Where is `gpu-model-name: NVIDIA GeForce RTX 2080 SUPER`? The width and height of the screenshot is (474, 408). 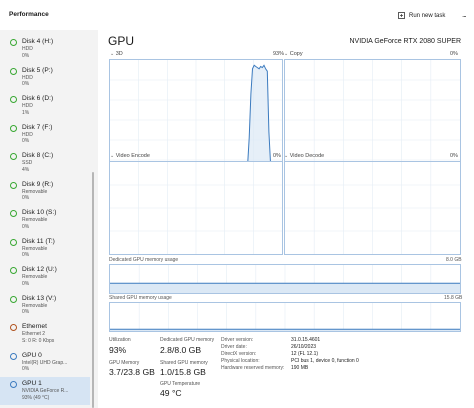
gpu-model-name: NVIDIA GeForce RTX 2080 SUPER is located at coordinates (405, 41).